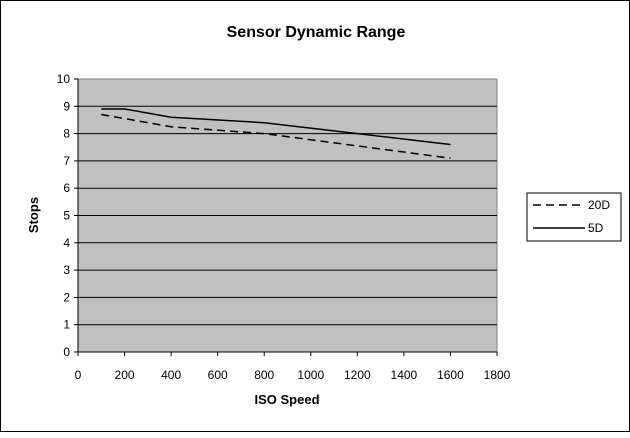 This screenshot has height=438, width=630. What do you see at coordinates (599, 205) in the screenshot?
I see `legend-label-20d: 20D` at bounding box center [599, 205].